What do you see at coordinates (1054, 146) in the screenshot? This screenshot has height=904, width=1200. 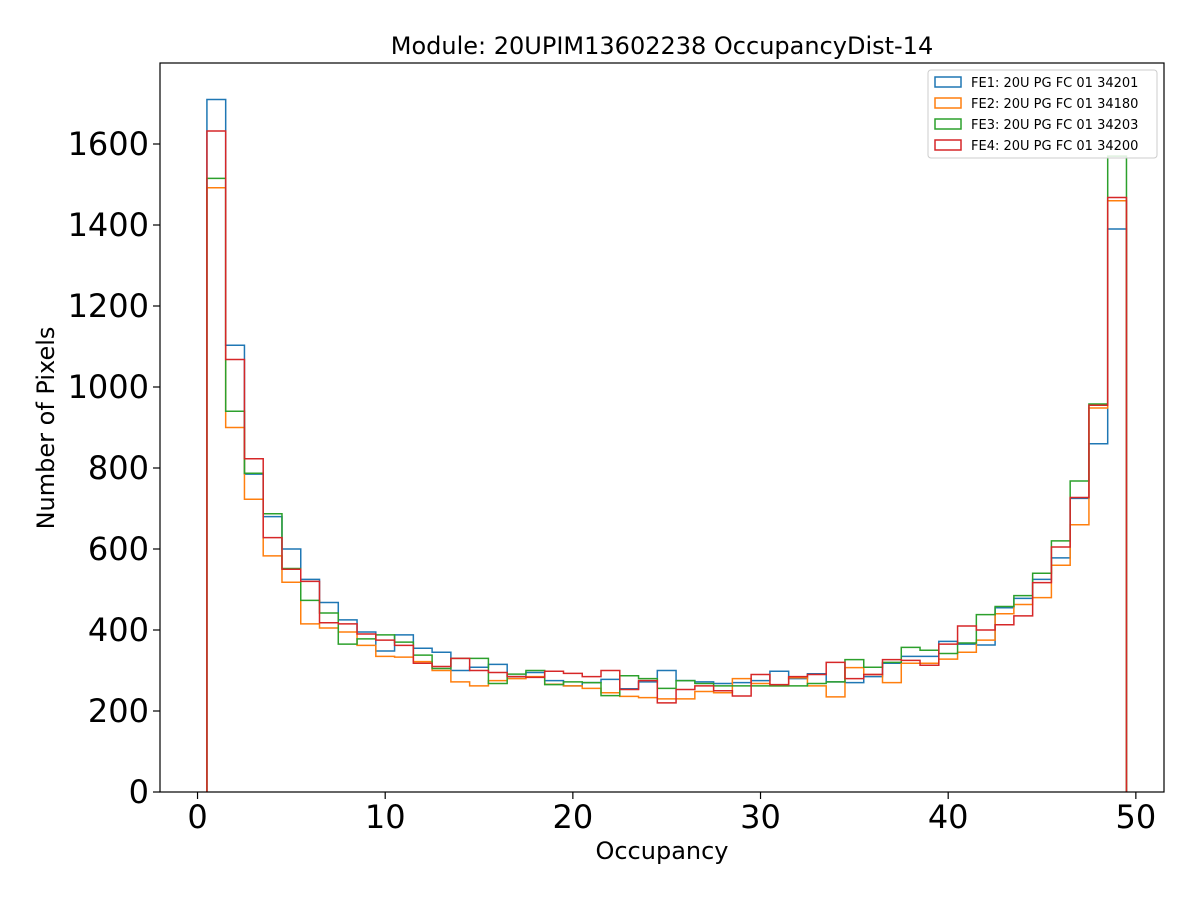 I see `legend-label-fe4: FE4: 20U PG FC 01 34200` at bounding box center [1054, 146].